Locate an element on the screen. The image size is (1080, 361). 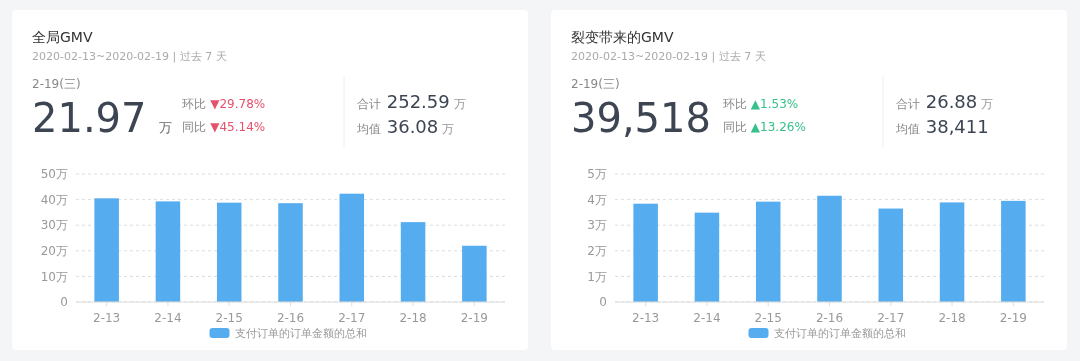
chart-title: 全局GMV is located at coordinates (62, 37).